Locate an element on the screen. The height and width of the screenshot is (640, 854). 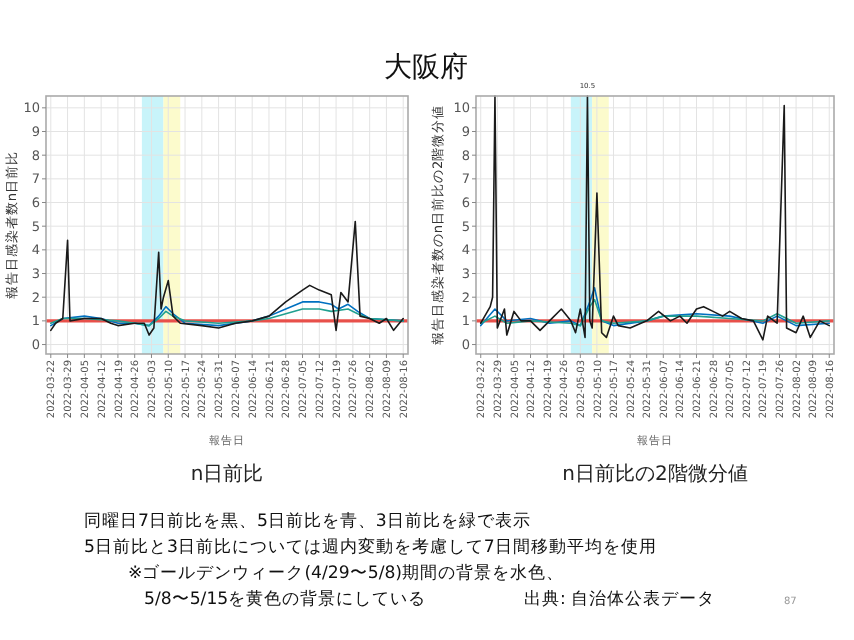
chart-title: 大阪府 is located at coordinates (426, 68).